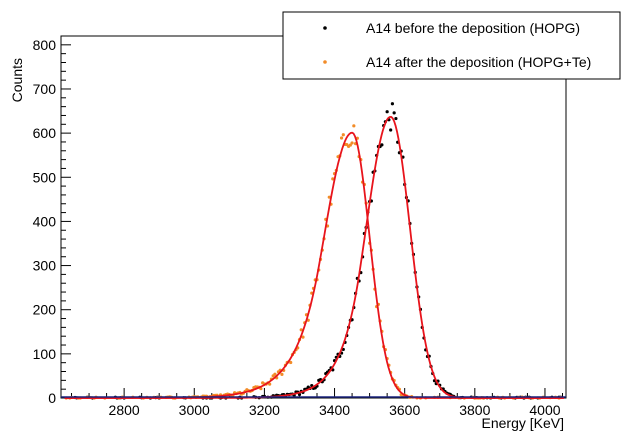 Image resolution: width=621 pixels, height=432 pixels. What do you see at coordinates (45, 266) in the screenshot?
I see `y-tick-label: 300` at bounding box center [45, 266].